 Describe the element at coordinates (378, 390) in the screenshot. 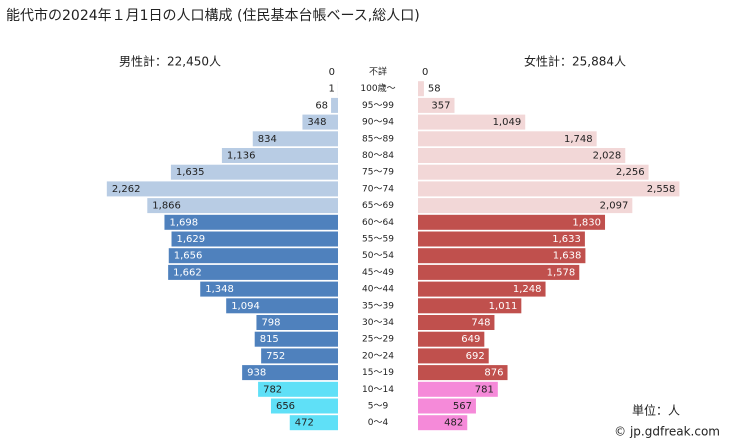

I see `age-label: 10～14` at that location.